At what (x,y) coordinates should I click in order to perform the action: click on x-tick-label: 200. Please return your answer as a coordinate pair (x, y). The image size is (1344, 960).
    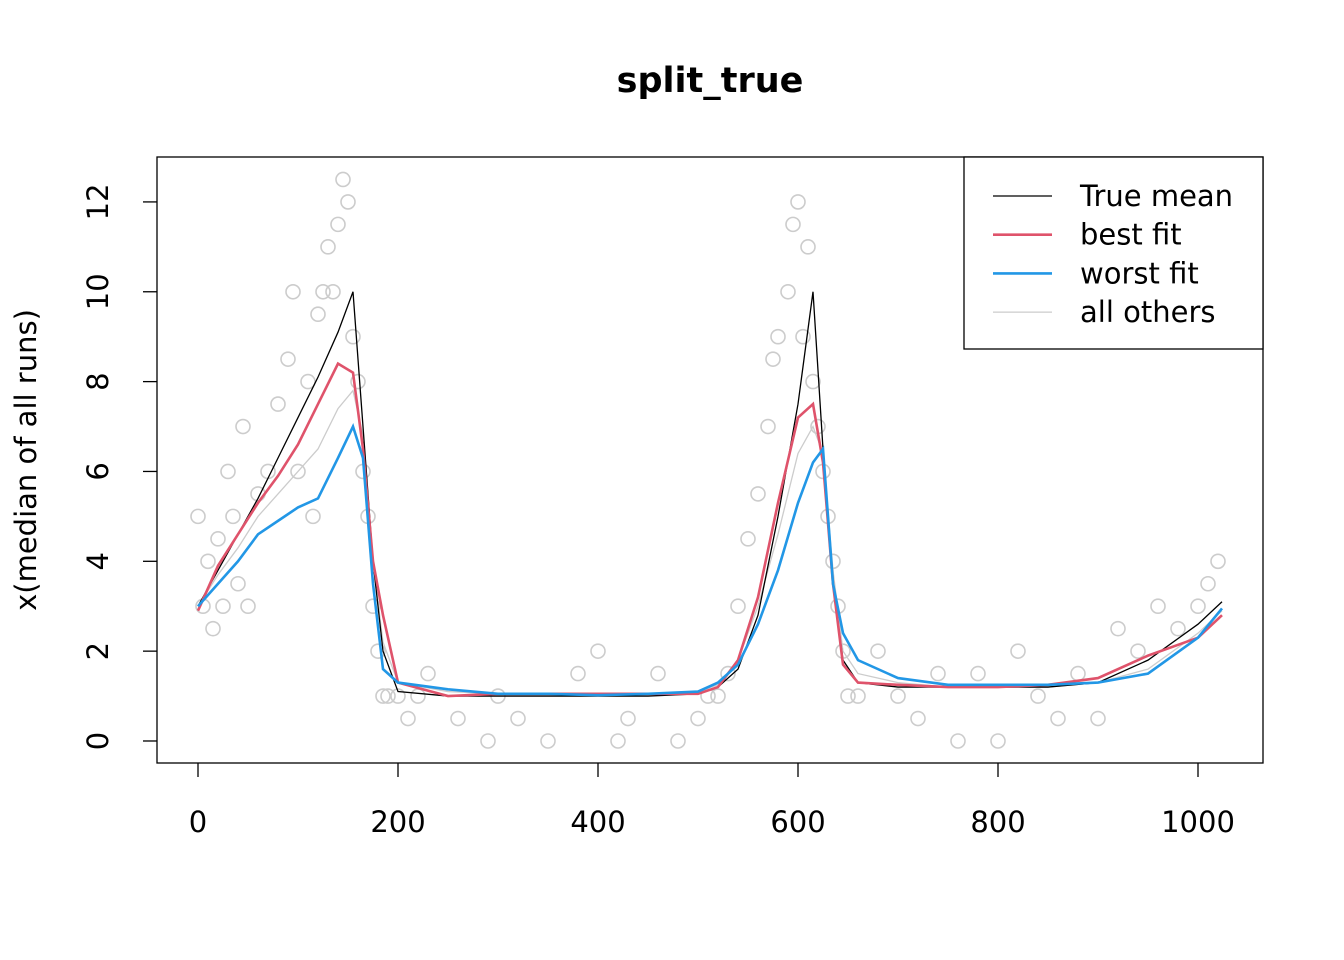
    Looking at the image, I should click on (397, 822).